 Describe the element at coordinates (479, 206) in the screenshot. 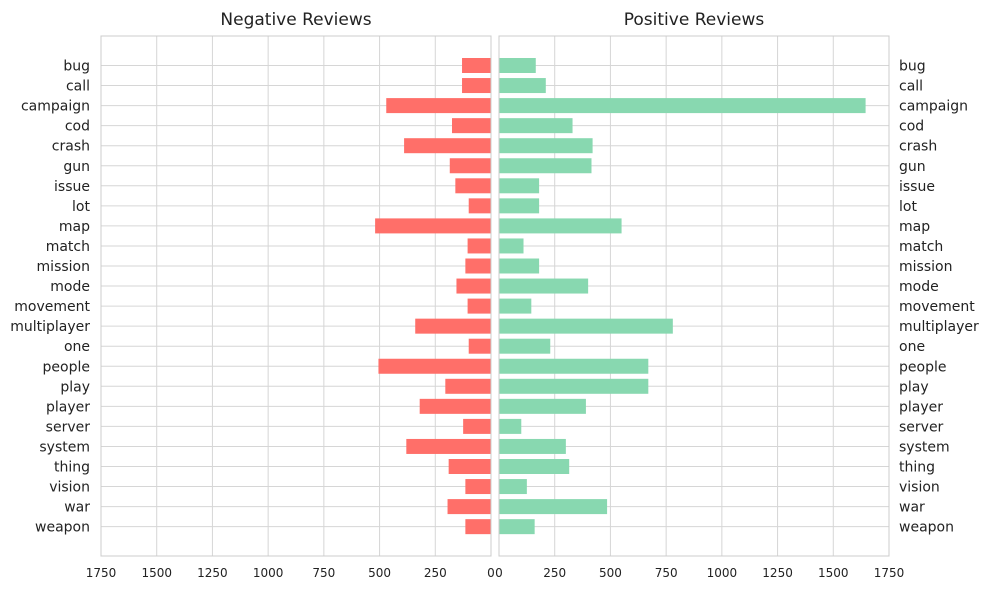

I see `negative-bar-lot` at that location.